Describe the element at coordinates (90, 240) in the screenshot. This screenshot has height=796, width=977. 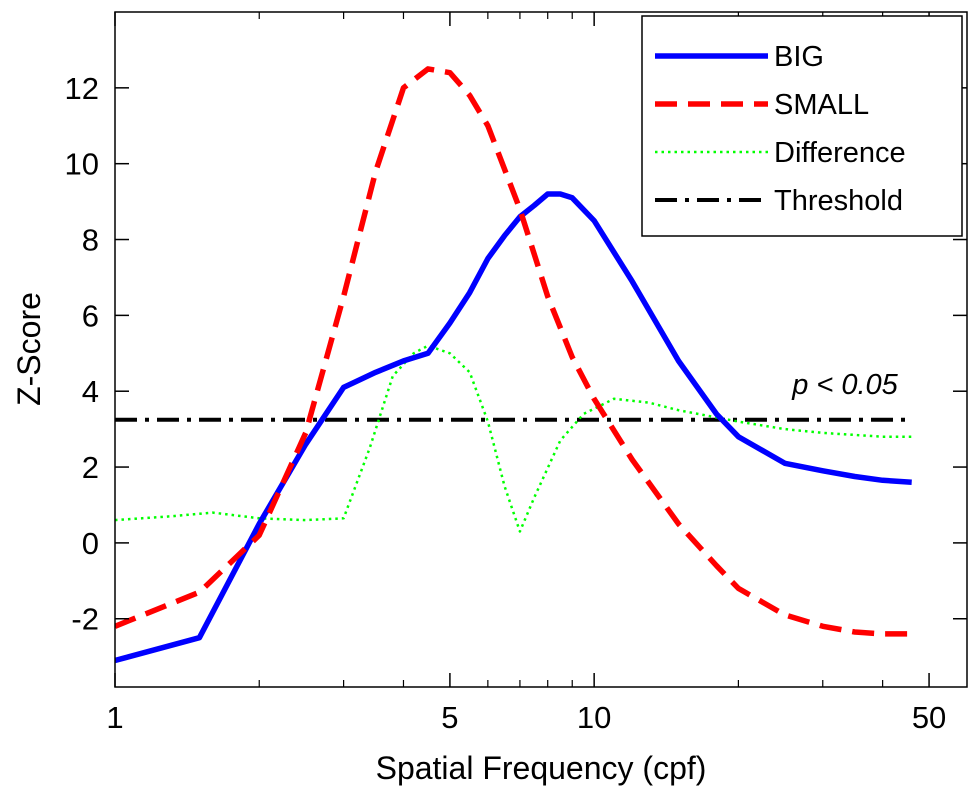
I see `y-tick-label: 8` at that location.